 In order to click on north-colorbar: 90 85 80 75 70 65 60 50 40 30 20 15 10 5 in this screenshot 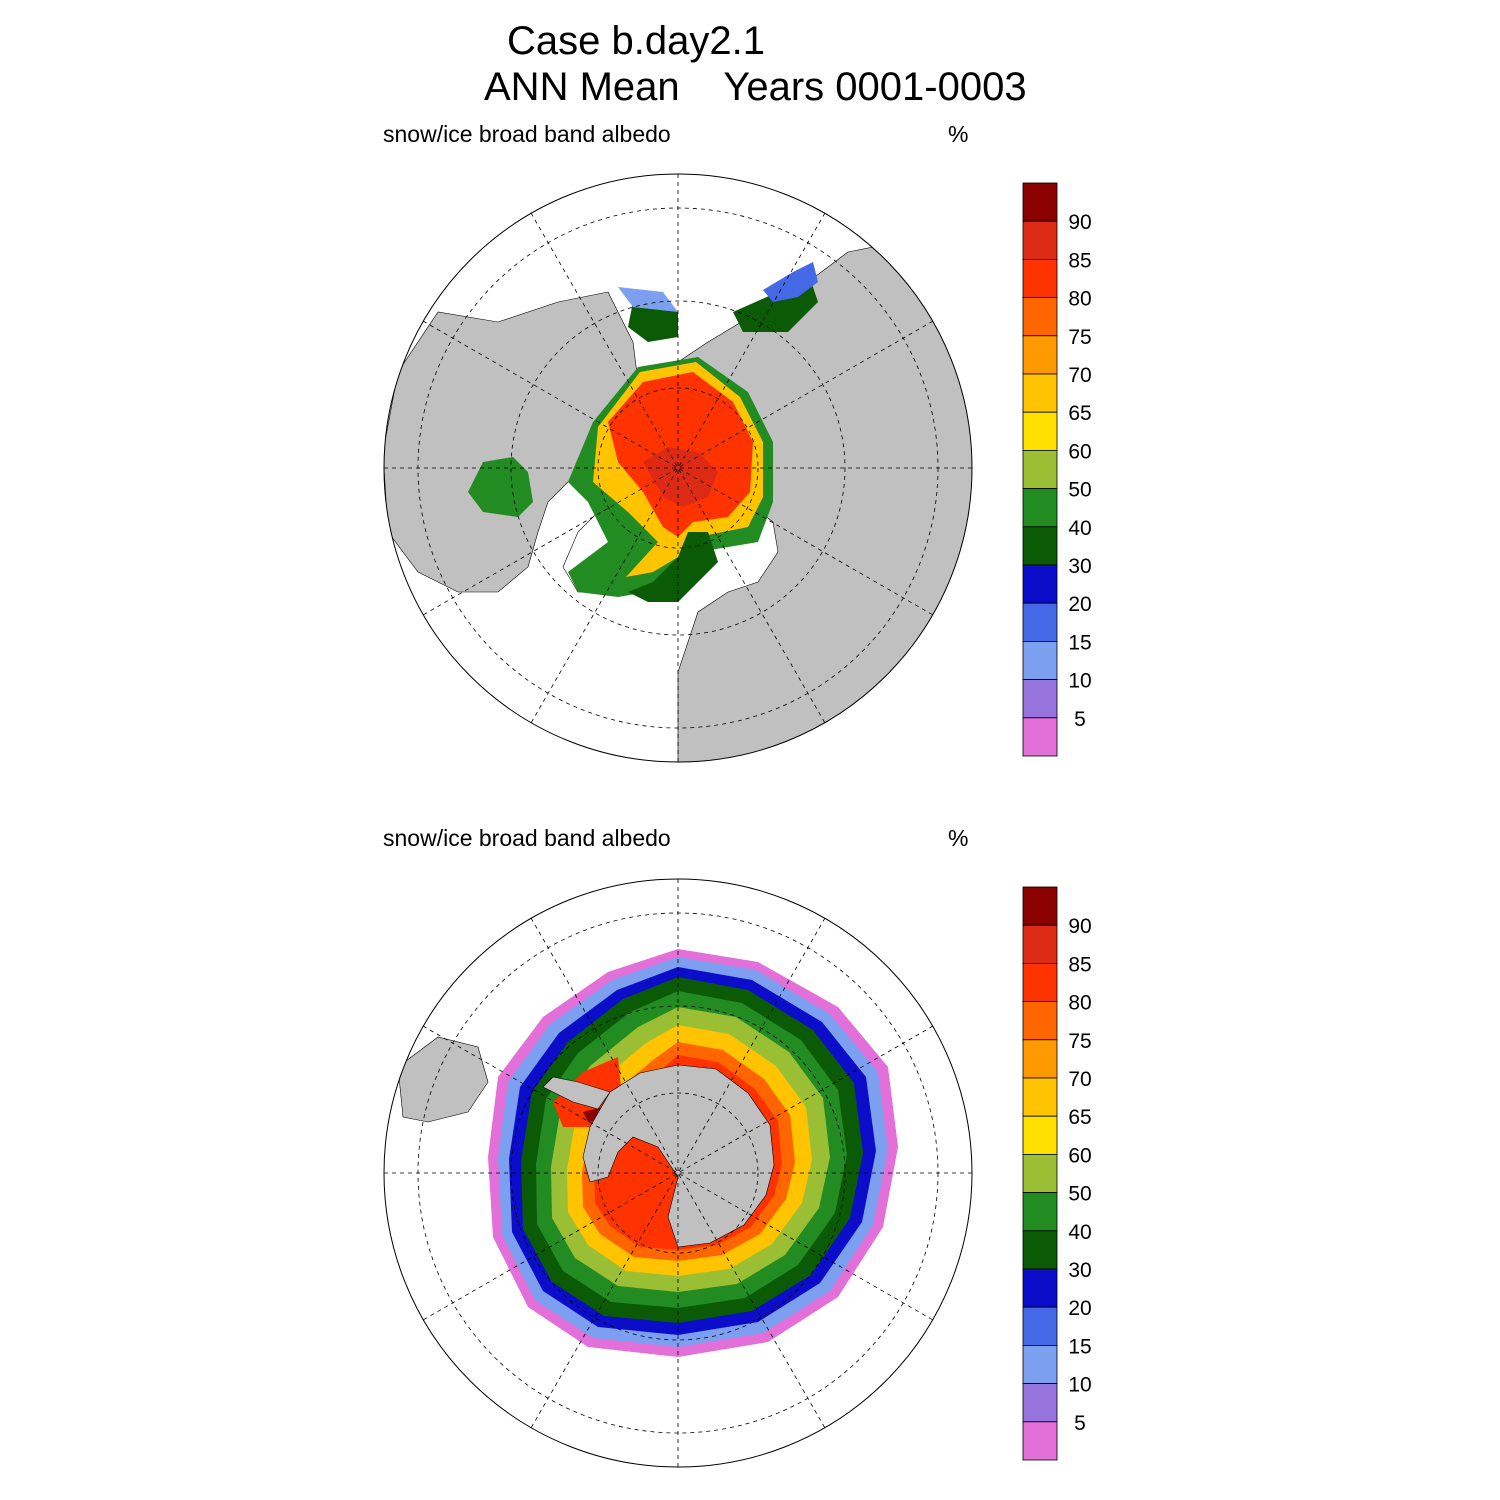, I will do `click(1057, 469)`.